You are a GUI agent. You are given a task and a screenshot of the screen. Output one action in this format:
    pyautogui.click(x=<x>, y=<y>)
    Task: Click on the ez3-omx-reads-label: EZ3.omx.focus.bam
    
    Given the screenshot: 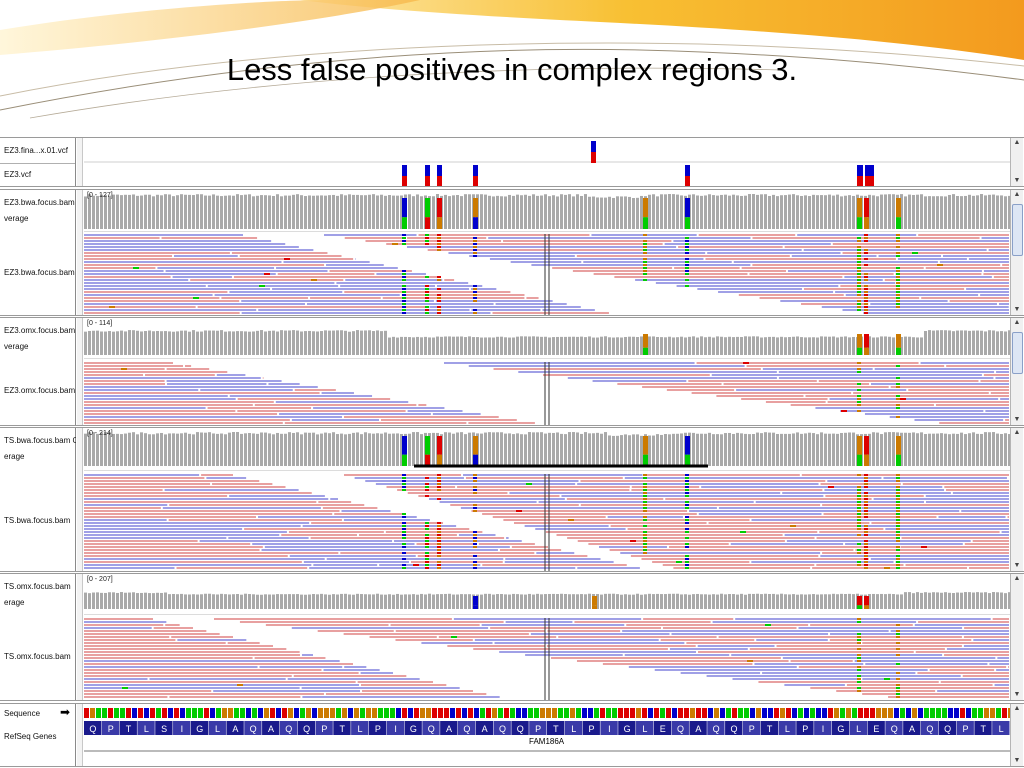 What is the action you would take?
    pyautogui.click(x=40, y=390)
    